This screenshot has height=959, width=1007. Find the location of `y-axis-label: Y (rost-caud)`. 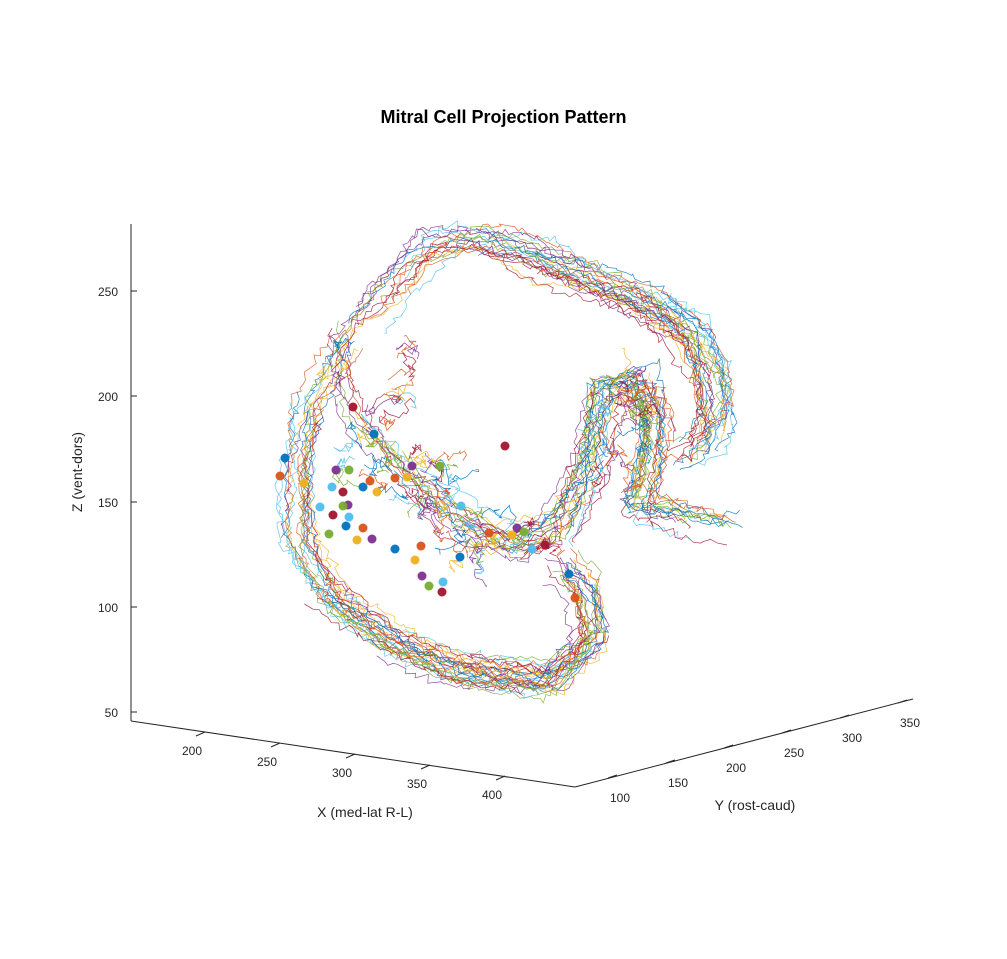

y-axis-label: Y (rost-caud) is located at coordinates (755, 805).